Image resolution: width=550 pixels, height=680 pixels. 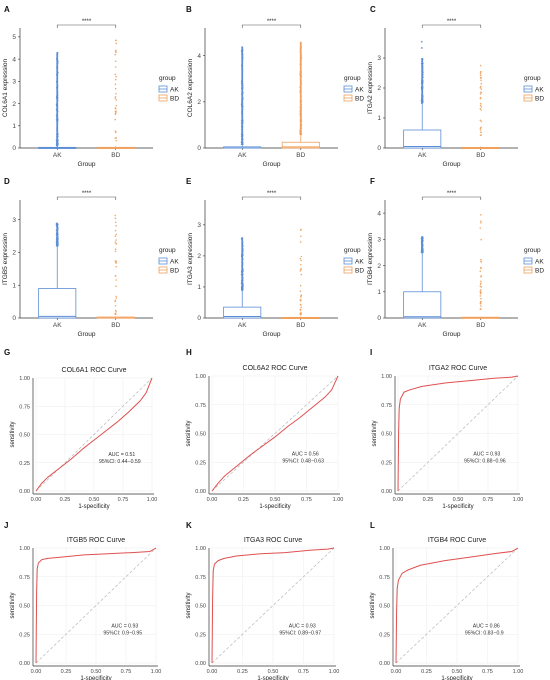 I want to click on y-axis-label: ITGB5 expression, so click(x=5, y=259).